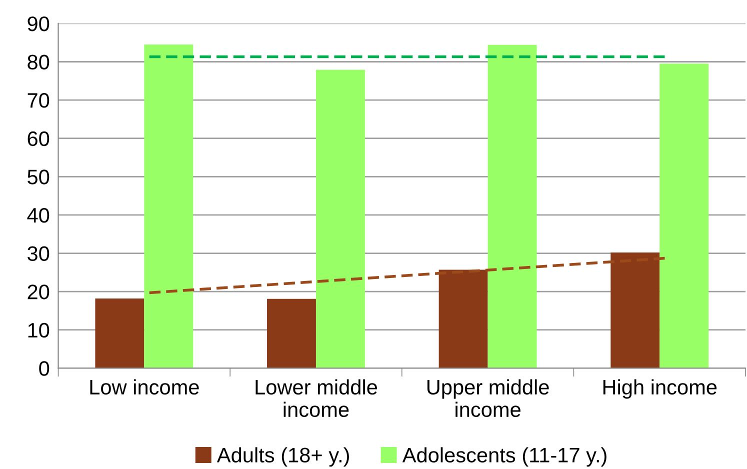  What do you see at coordinates (504, 457) in the screenshot?
I see `legend-label: Adolescents (11-17 y.)` at bounding box center [504, 457].